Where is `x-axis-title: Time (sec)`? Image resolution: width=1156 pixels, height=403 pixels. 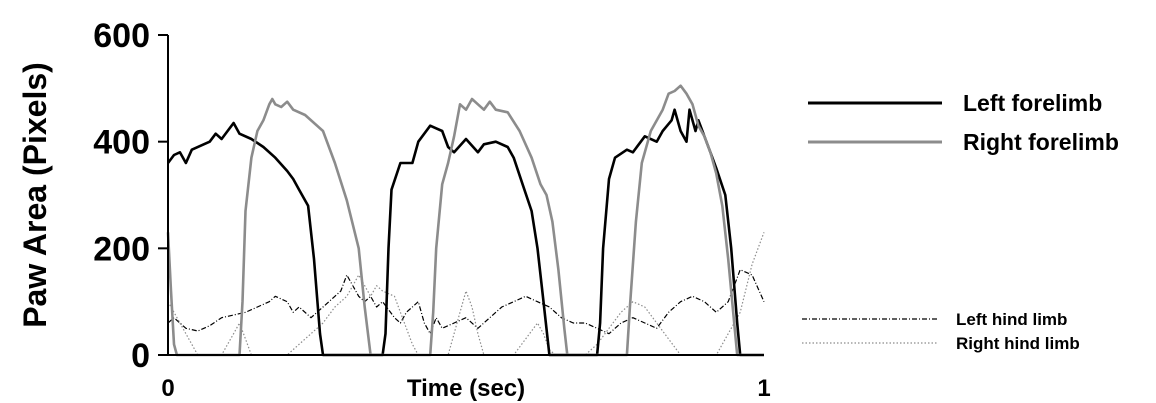
x-axis-title: Time (sec) is located at coordinates (466, 388).